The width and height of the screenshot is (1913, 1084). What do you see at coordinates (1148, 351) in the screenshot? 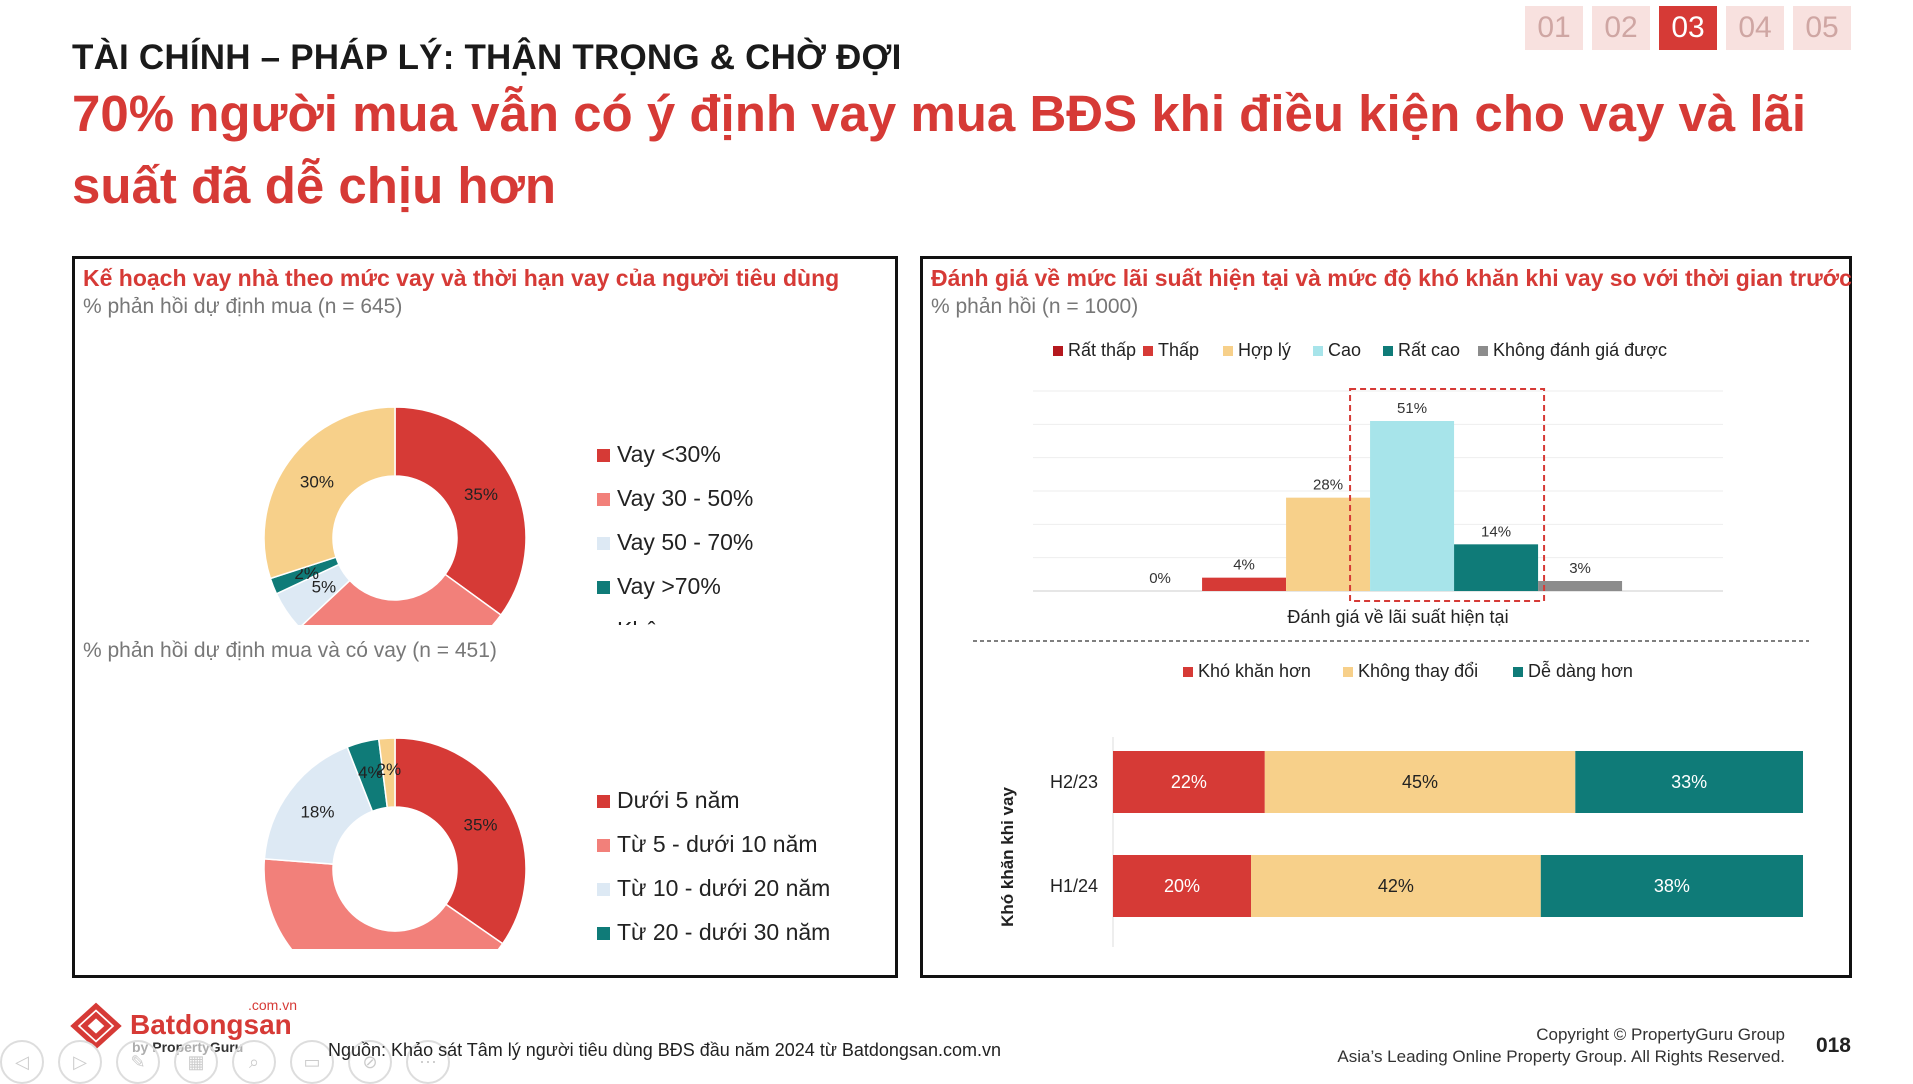
I see `legend-swatch-thap` at bounding box center [1148, 351].